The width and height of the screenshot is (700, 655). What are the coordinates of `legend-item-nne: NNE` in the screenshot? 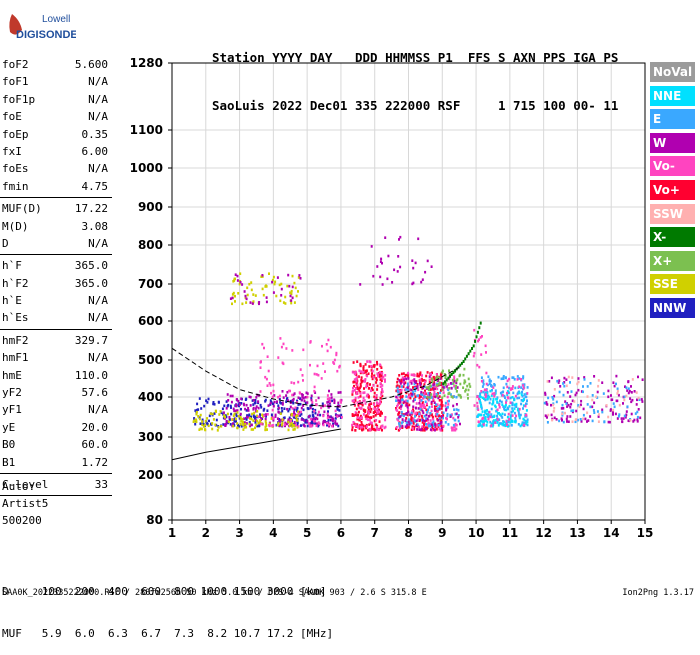 It's located at (672, 95).